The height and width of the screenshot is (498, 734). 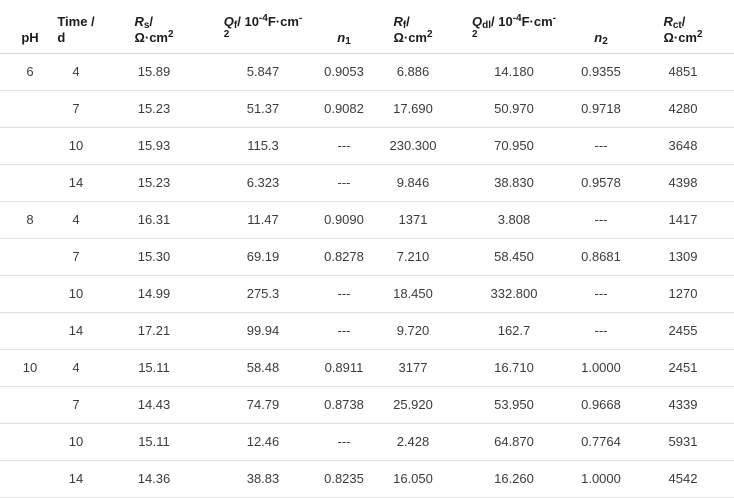 What do you see at coordinates (683, 294) in the screenshot?
I see `cell-rct: 1270` at bounding box center [683, 294].